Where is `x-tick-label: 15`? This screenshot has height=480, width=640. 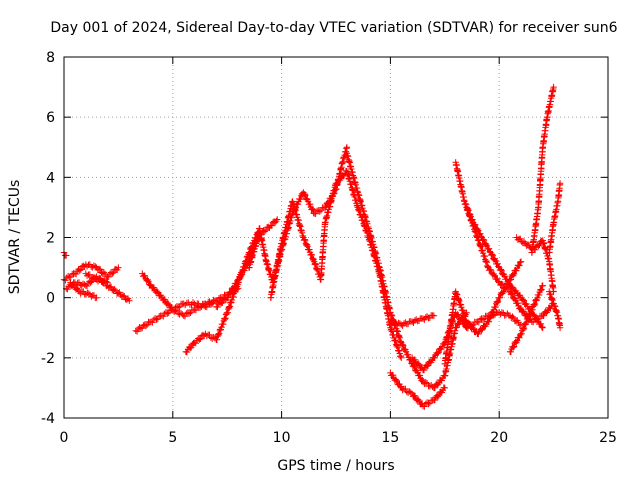 x-tick-label: 15 is located at coordinates (390, 438).